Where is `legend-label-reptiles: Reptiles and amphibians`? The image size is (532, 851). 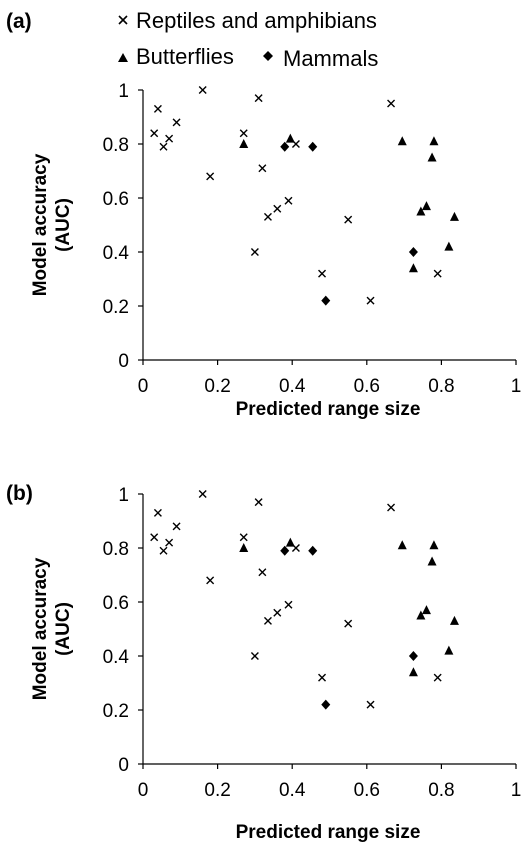 legend-label-reptiles: Reptiles and amphibians is located at coordinates (256, 20).